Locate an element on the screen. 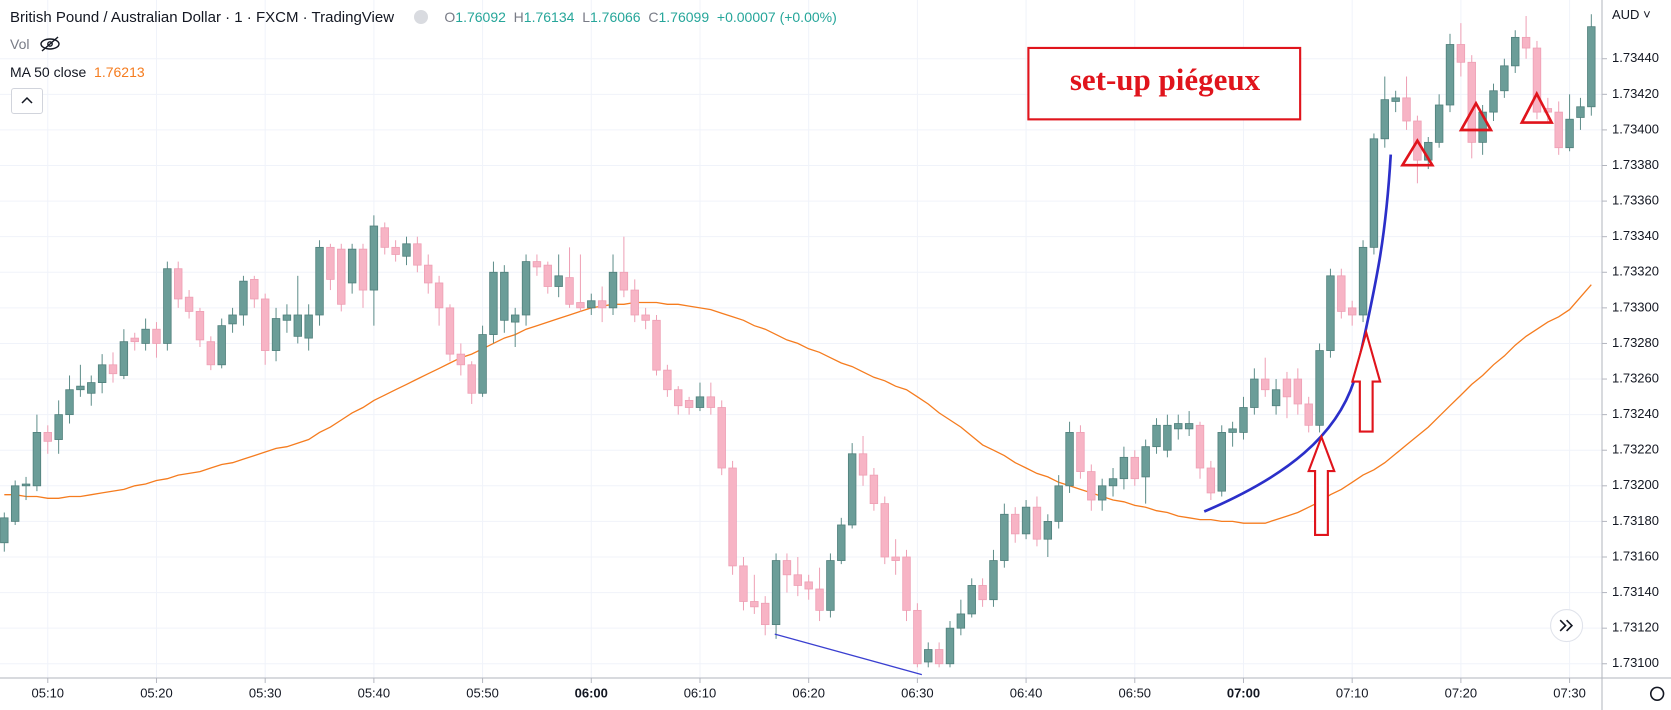 The height and width of the screenshot is (710, 1671). hidden-icon is located at coordinates (50, 44).